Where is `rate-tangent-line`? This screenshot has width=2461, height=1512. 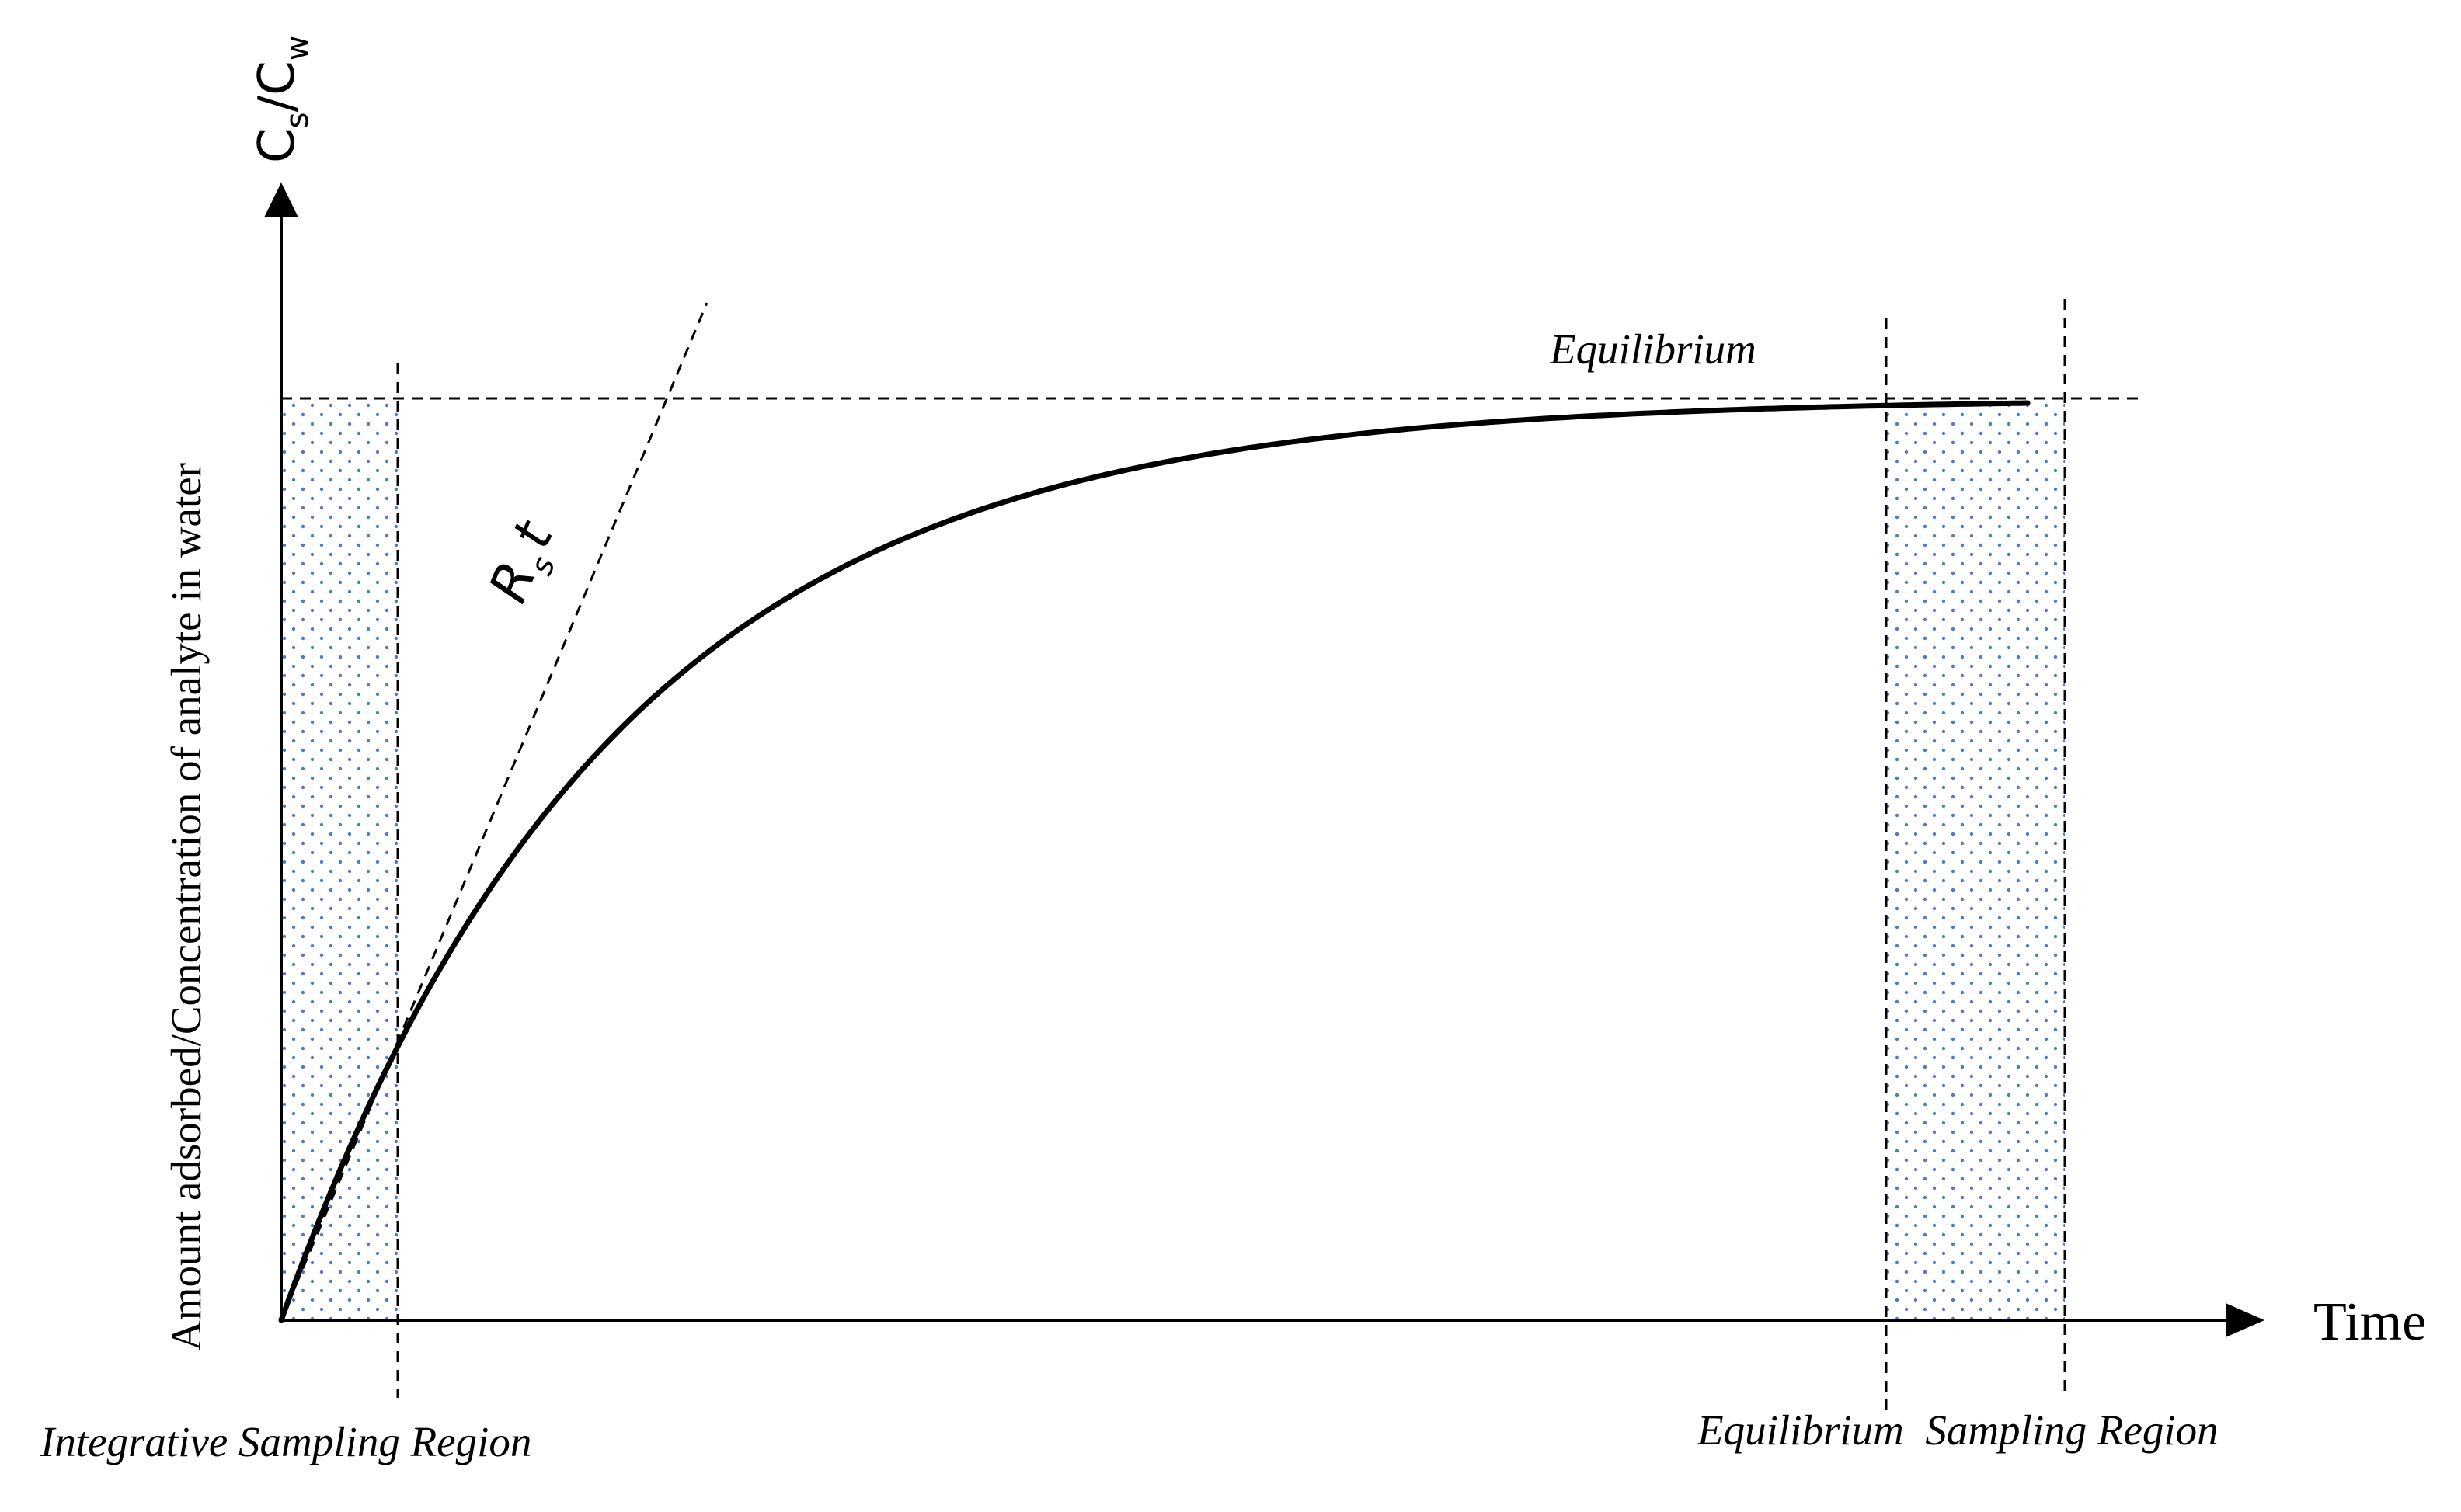 rate-tangent-line is located at coordinates (494, 811).